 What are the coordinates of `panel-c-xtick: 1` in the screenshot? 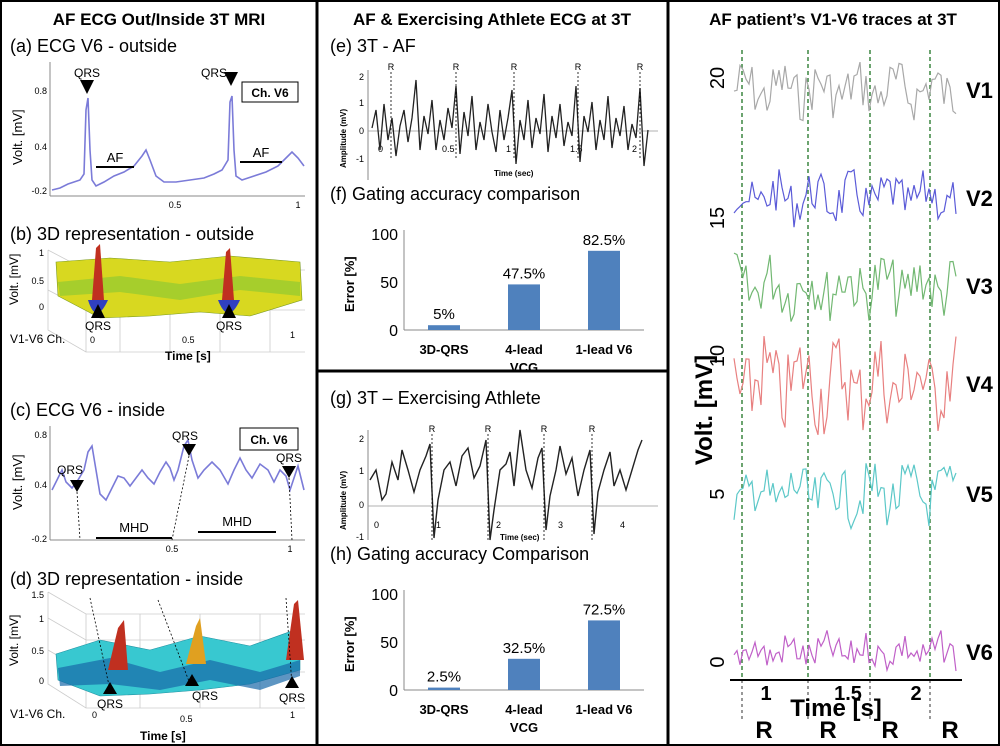 It's located at (289, 549).